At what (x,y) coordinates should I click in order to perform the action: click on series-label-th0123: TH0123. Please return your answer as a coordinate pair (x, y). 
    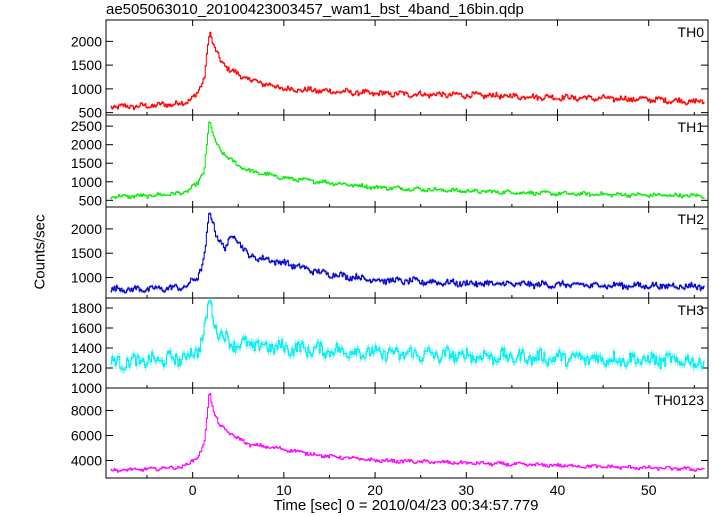
    Looking at the image, I should click on (679, 400).